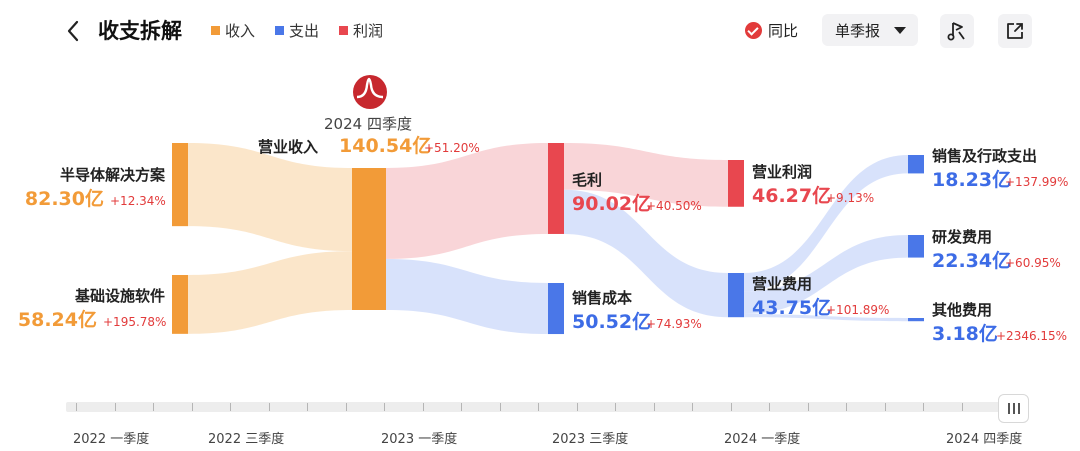  I want to click on timeline-track, so click(533, 407).